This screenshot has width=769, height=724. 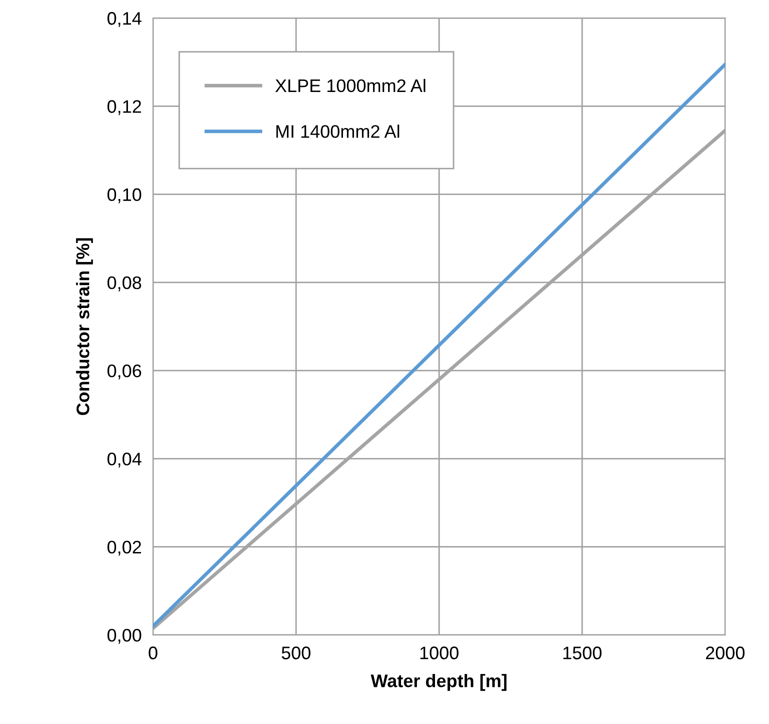 I want to click on y-tick-label: 0,00, so click(x=124, y=636).